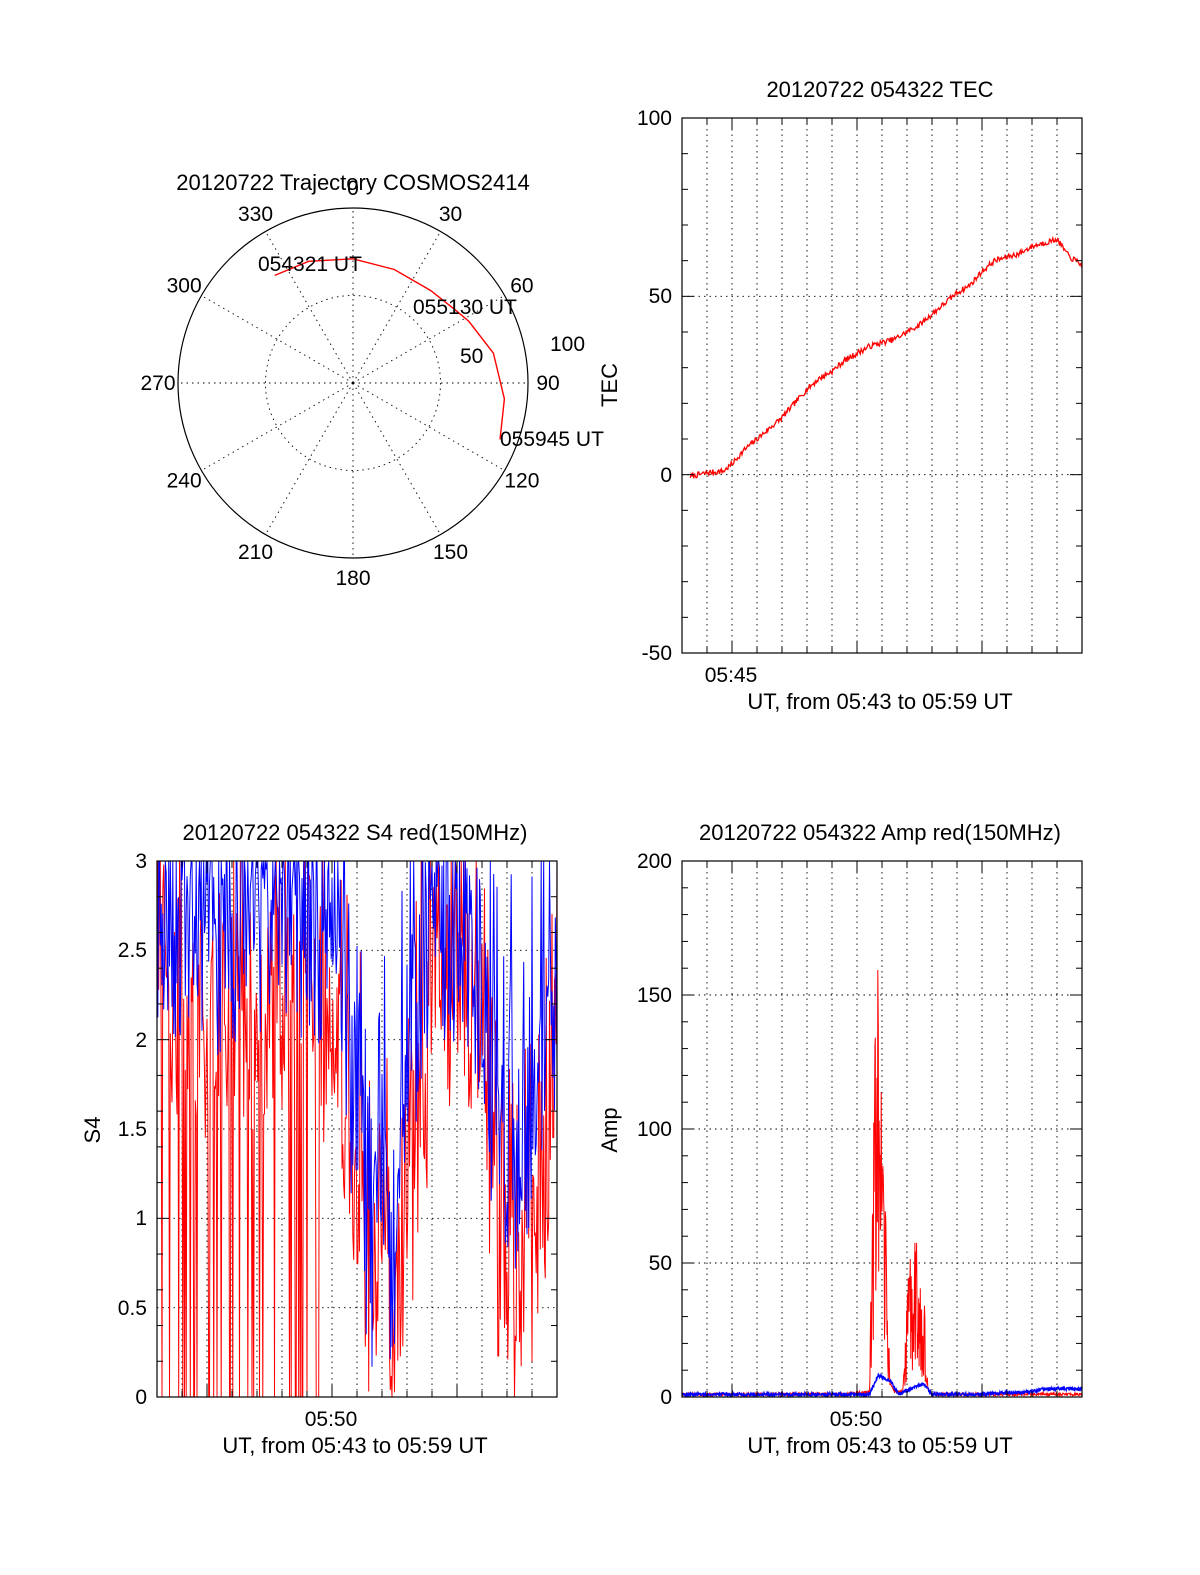  Describe the element at coordinates (552, 439) in the screenshot. I see `trajectory-end-time-label: 055945 UT` at that location.